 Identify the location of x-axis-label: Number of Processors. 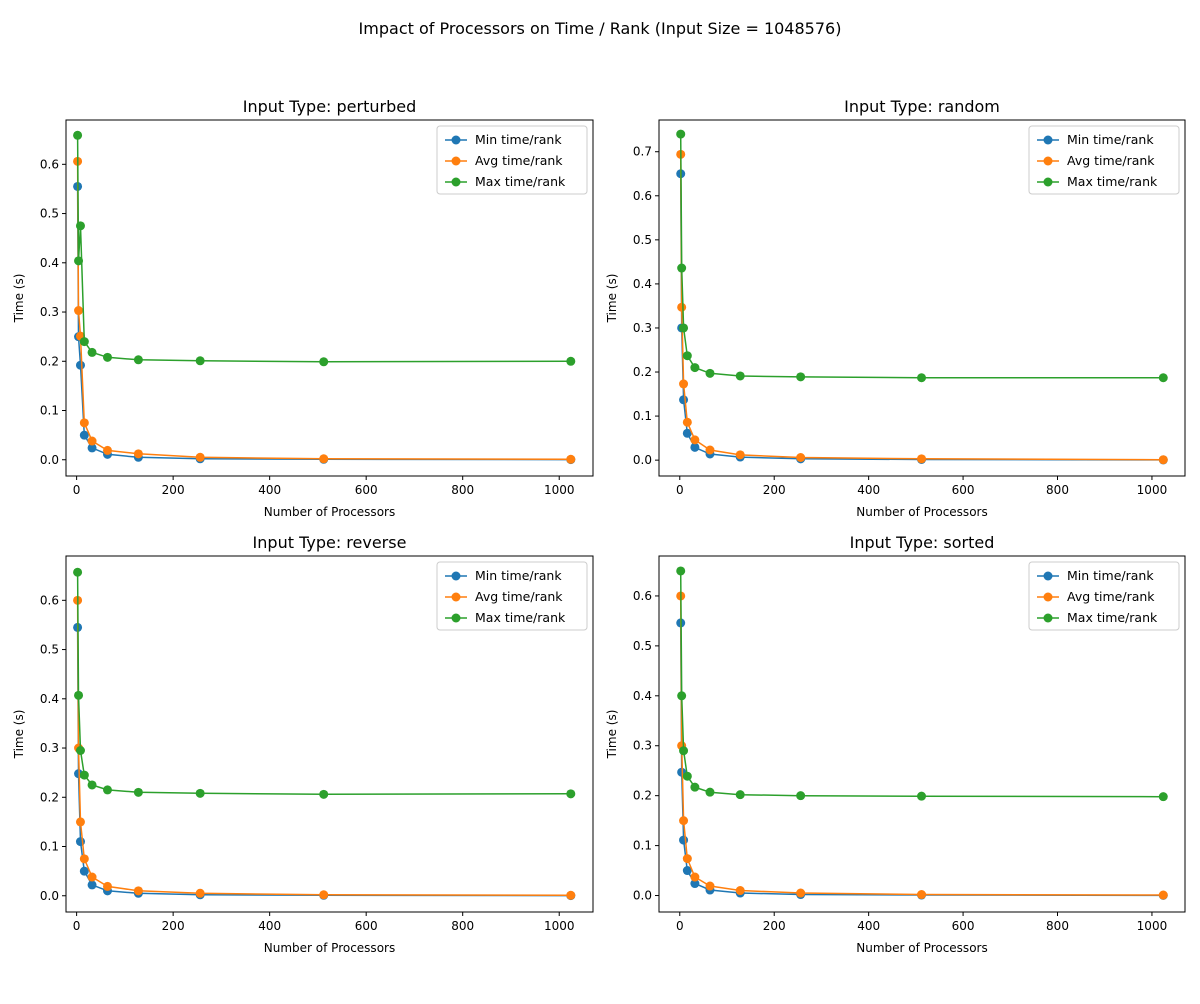
(329, 512).